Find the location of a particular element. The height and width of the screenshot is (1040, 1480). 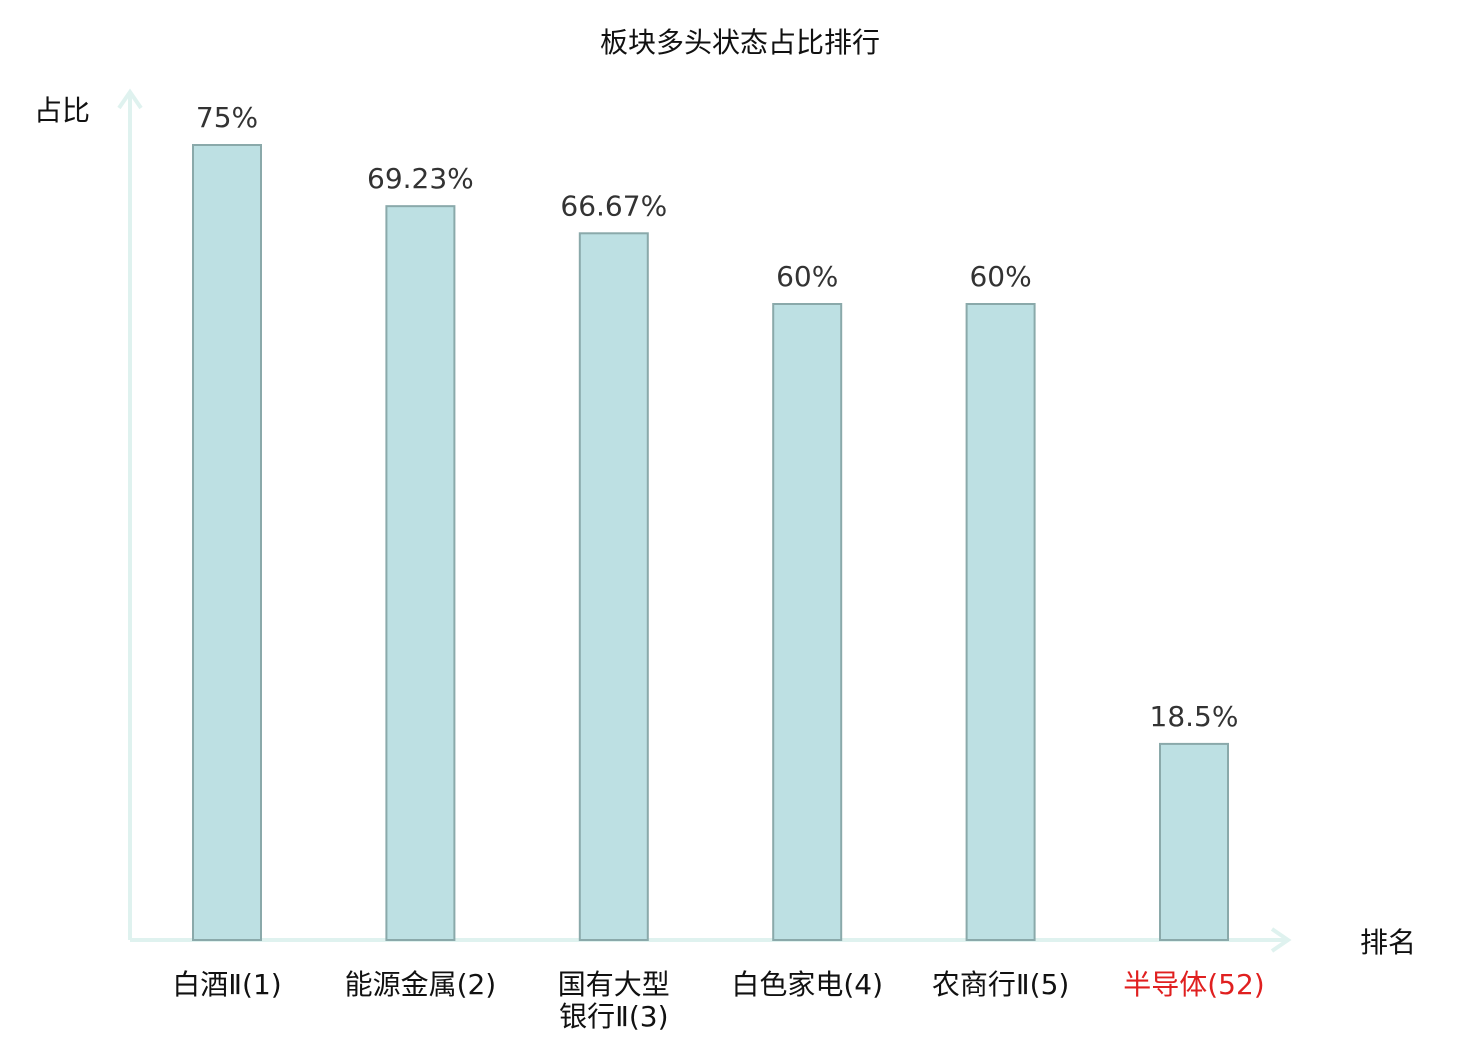

category-label-3-line-1: 国有大型 is located at coordinates (614, 984).